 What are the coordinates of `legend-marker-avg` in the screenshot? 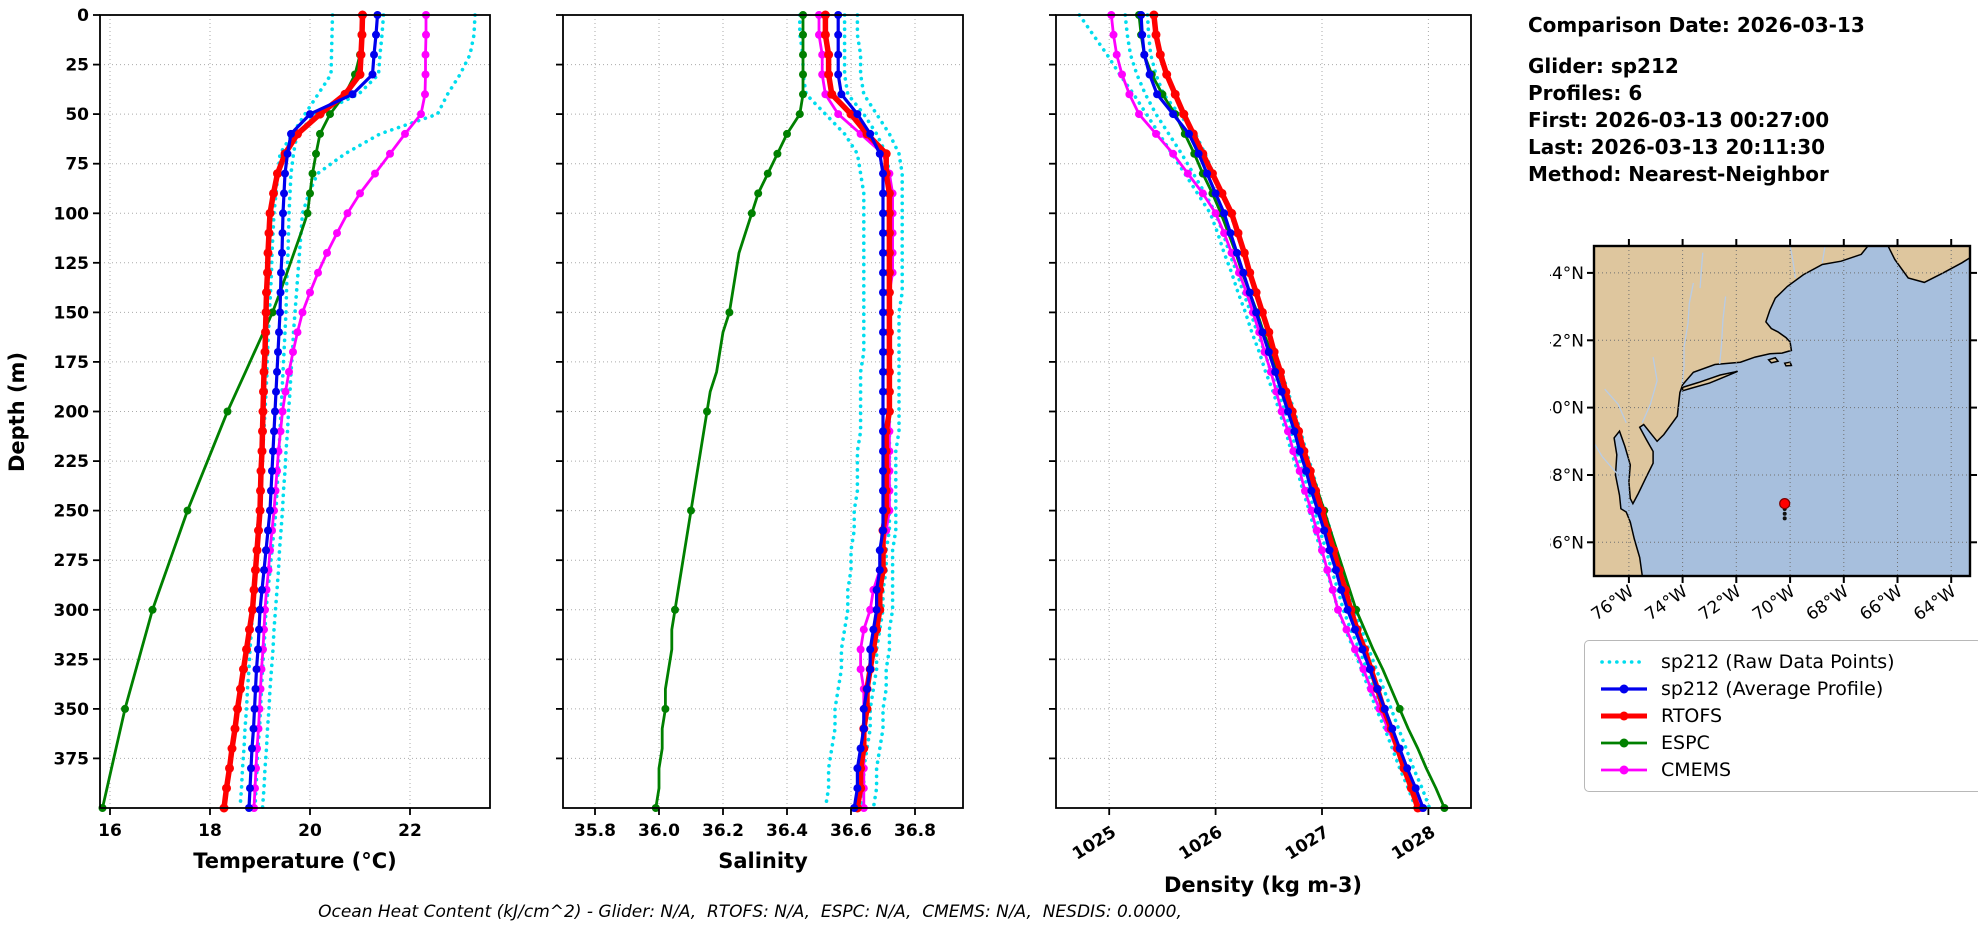 It's located at (1624, 689).